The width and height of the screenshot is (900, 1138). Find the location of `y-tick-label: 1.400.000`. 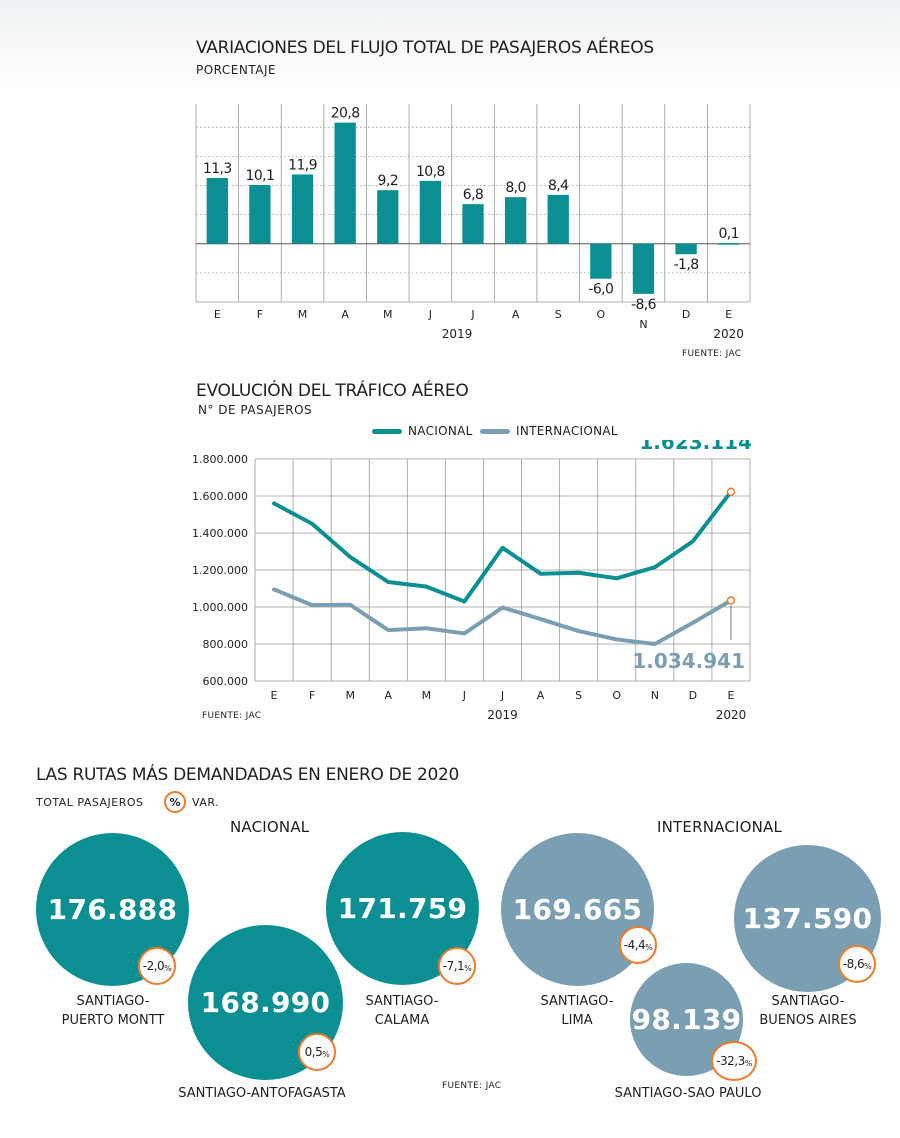

y-tick-label: 1.400.000 is located at coordinates (220, 533).